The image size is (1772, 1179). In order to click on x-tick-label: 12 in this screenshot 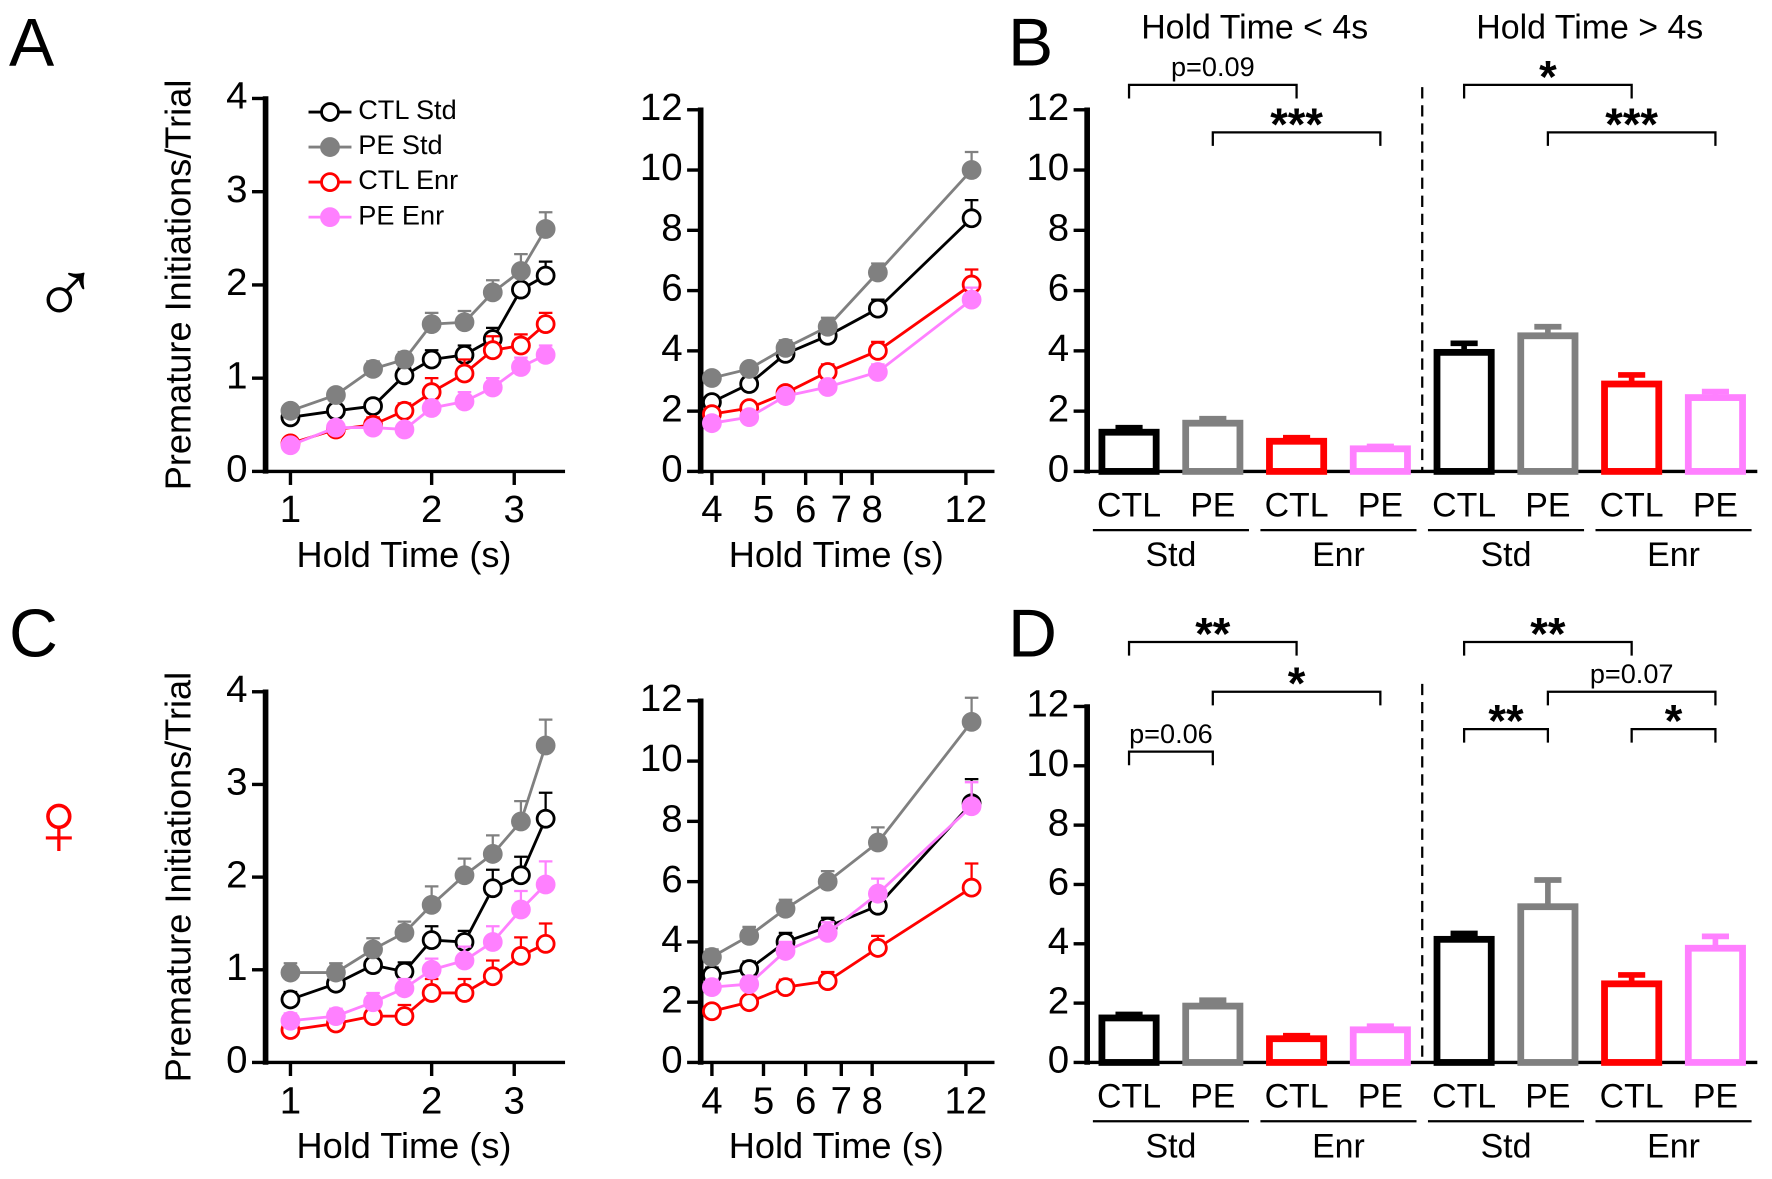, I will do `click(966, 509)`.